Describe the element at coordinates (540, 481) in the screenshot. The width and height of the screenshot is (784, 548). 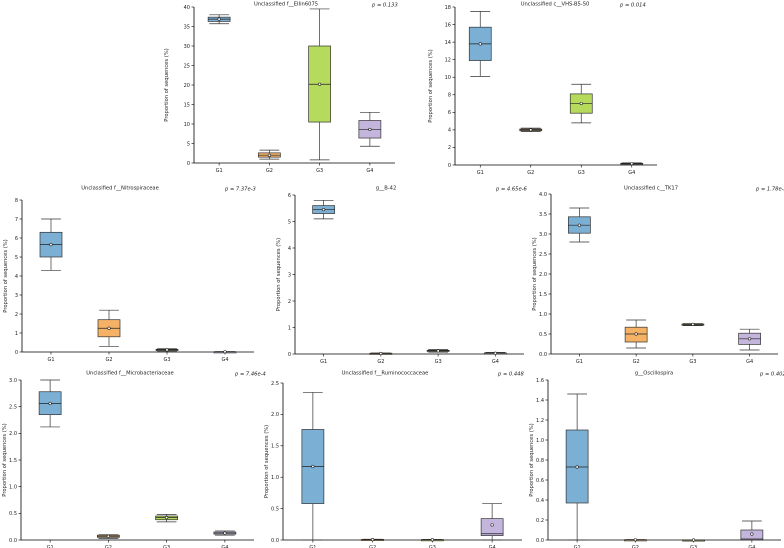
I see `y-tick-label: 0.6` at that location.